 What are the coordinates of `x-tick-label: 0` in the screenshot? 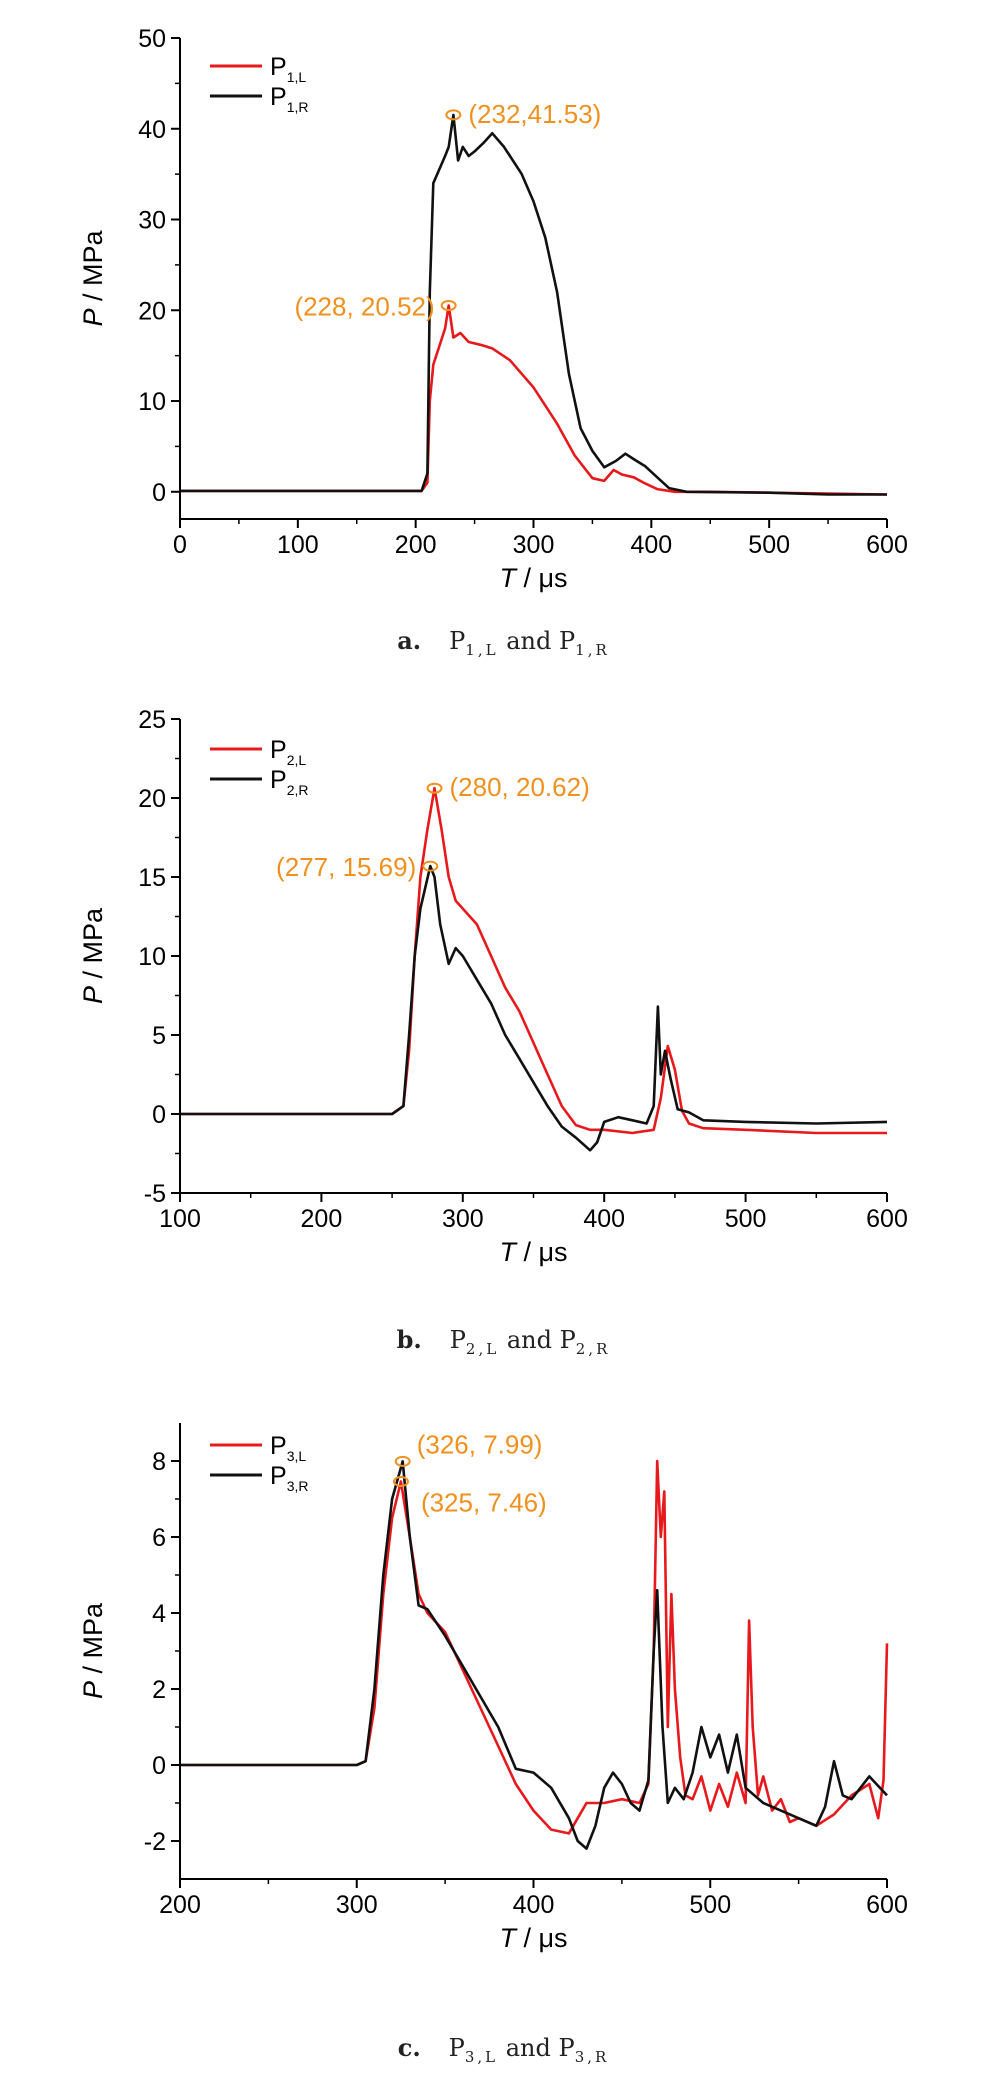 It's located at (180, 545).